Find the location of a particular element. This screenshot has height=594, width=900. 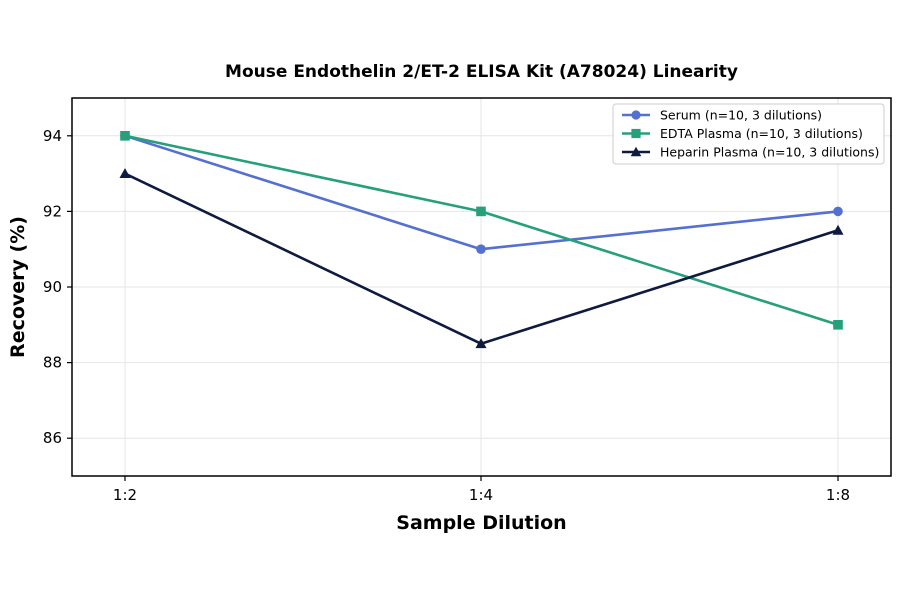

y-tick-label: 94 is located at coordinates (52, 136).